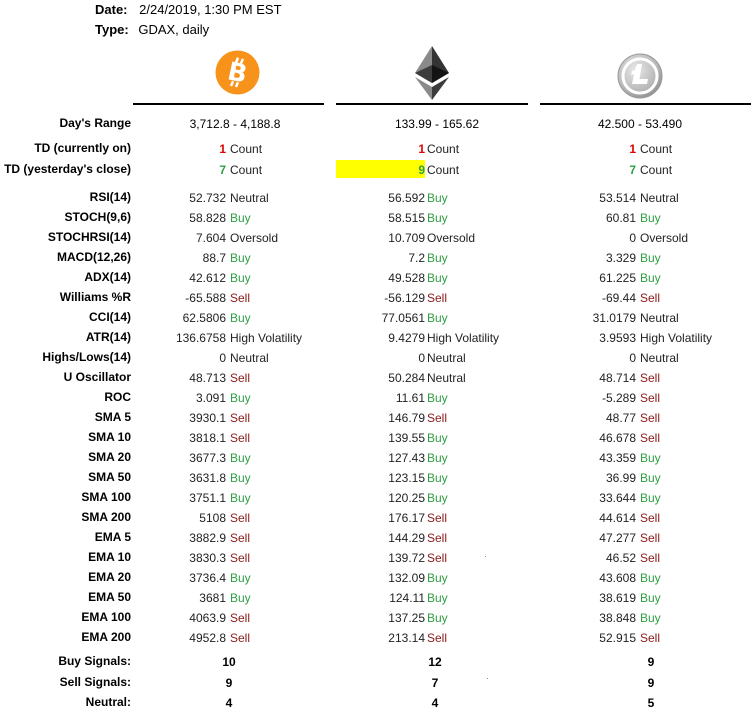 The image size is (754, 713). I want to click on indicator-value-sma-200-litecoin: 44.614, so click(617, 518).